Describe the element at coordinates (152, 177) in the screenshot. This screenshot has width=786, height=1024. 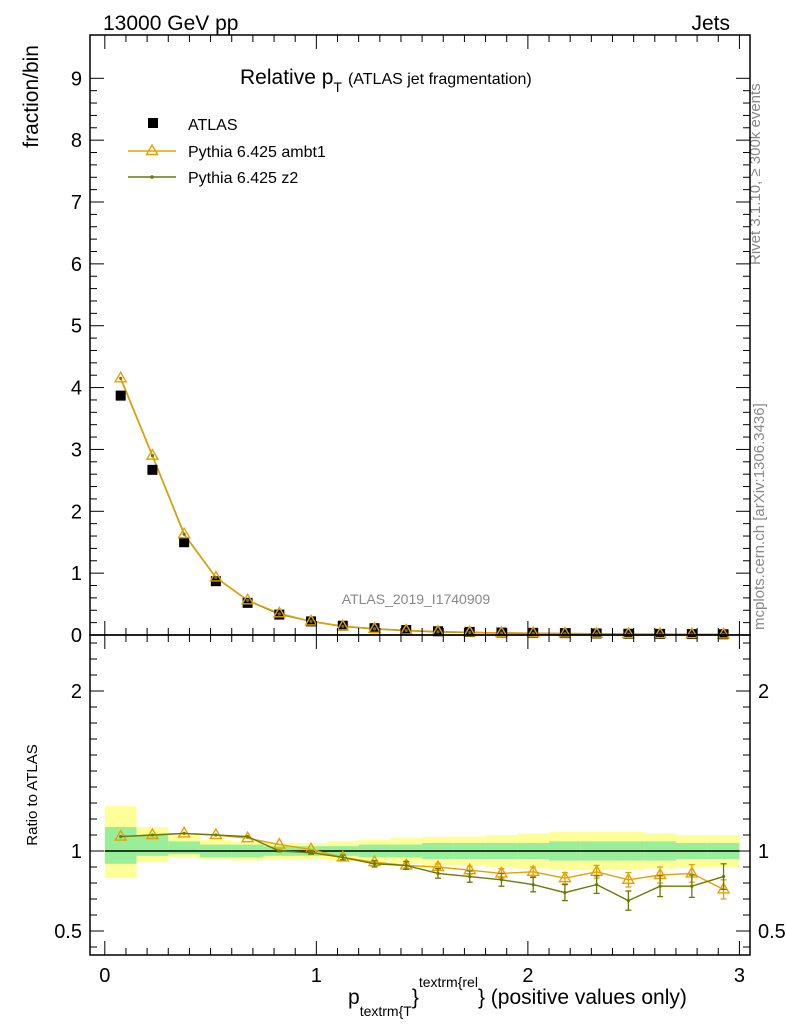
I see `legend-marker-z2` at that location.